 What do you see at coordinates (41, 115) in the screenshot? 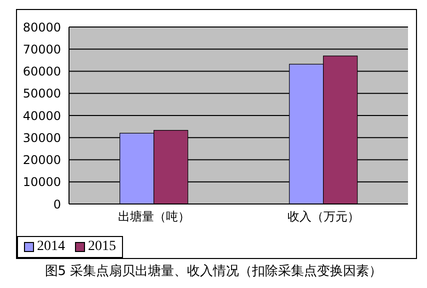
I see `y-tick-label: 40000` at bounding box center [41, 115].